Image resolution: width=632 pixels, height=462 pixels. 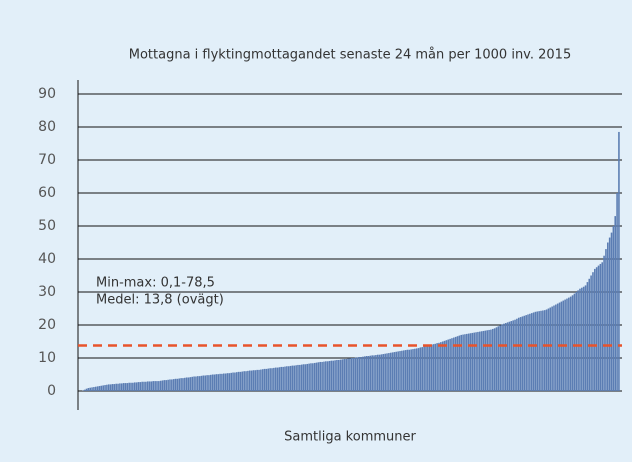 I want to click on y-tick-label: 80, so click(x=47, y=127).